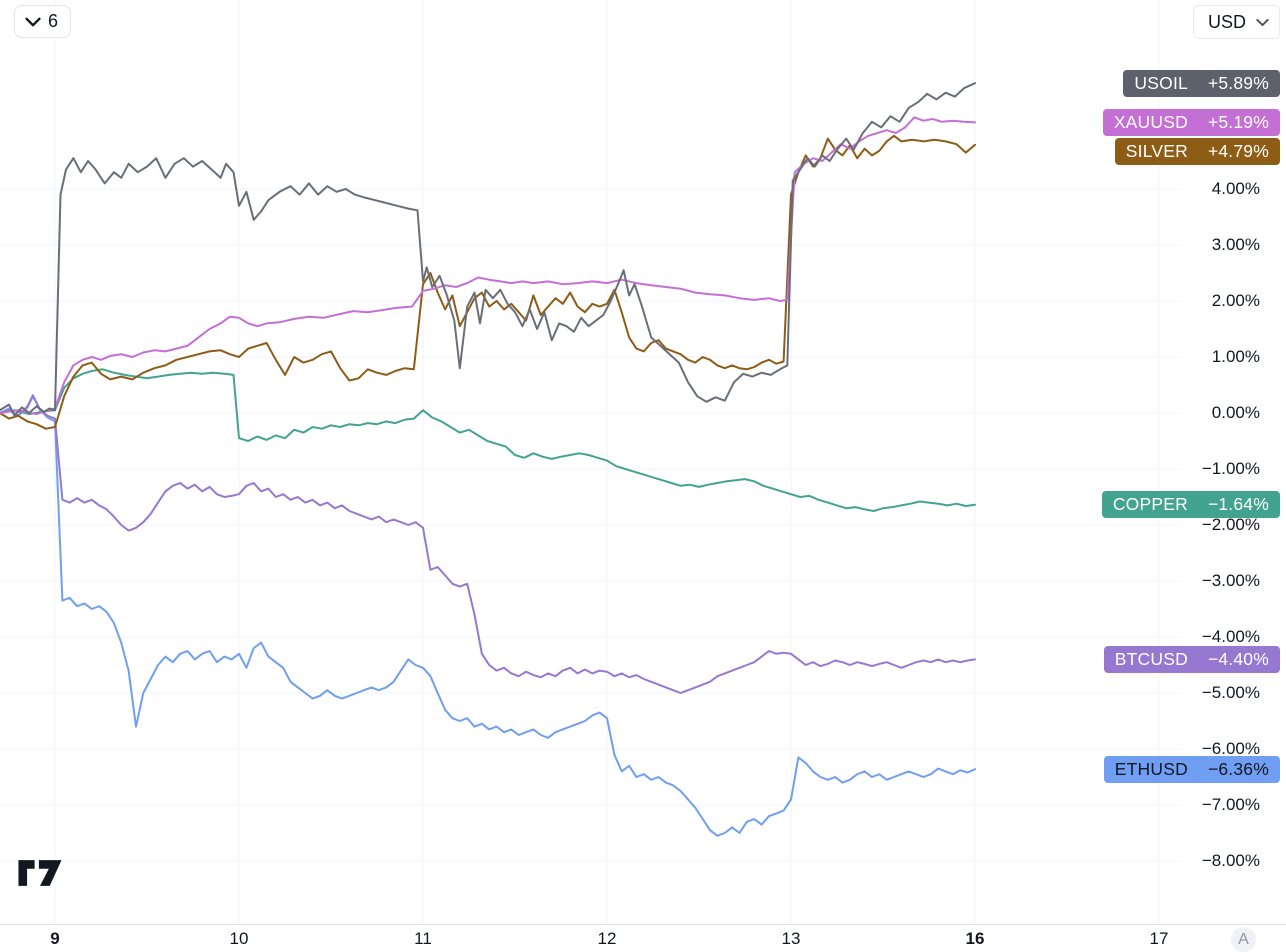 This screenshot has height=952, width=1286. I want to click on auto-scale-label: A, so click(1243, 939).